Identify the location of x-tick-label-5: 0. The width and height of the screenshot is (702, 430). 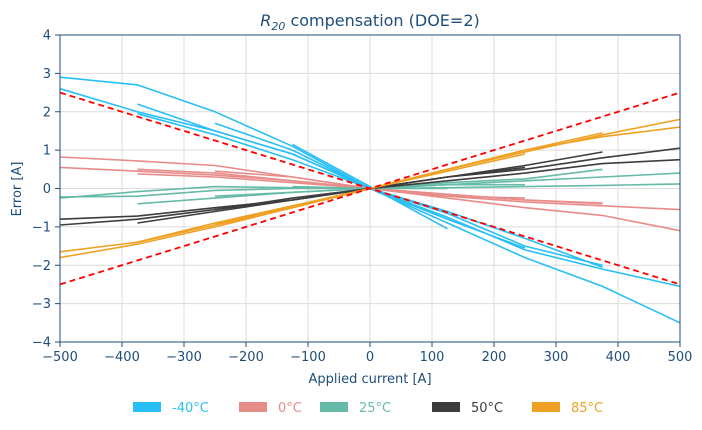
(370, 357).